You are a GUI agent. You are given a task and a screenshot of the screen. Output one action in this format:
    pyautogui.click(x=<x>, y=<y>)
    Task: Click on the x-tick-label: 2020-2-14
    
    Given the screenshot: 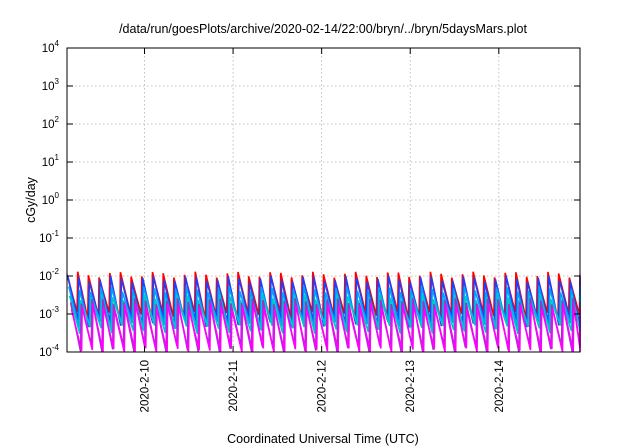 What is the action you would take?
    pyautogui.click(x=500, y=385)
    